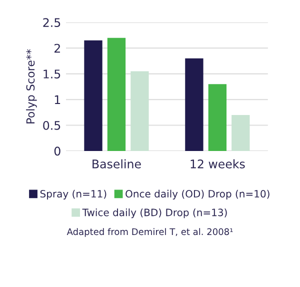 The width and height of the screenshot is (300, 287). What do you see at coordinates (116, 163) in the screenshot?
I see `x-tick-label: Baseline` at bounding box center [116, 163].